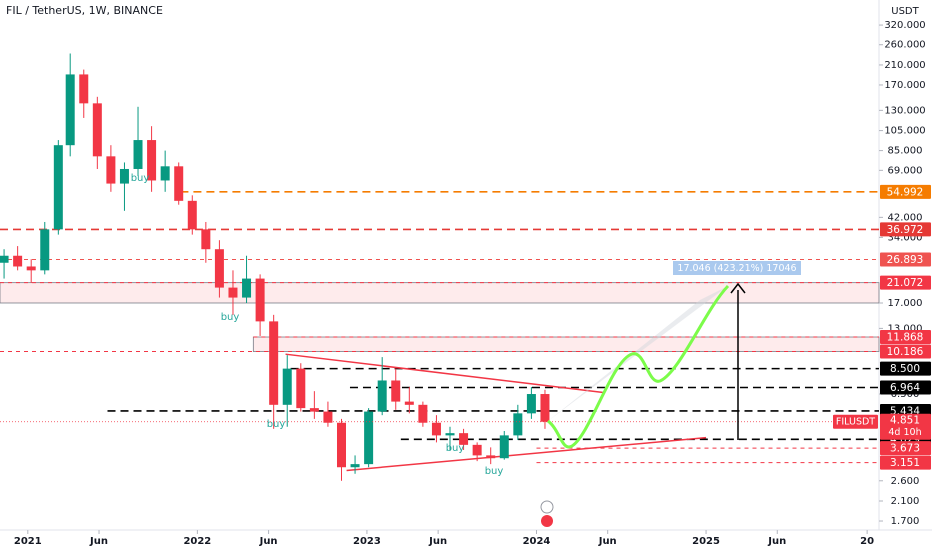  What do you see at coordinates (547, 521) in the screenshot?
I see `event-flag-icon` at bounding box center [547, 521].